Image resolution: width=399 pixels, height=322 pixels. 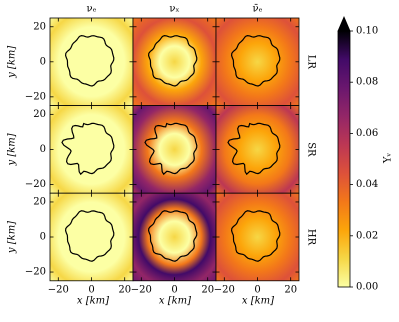 What do you see at coordinates (367, 184) in the screenshot?
I see `colorbar-tick-label: 0.04` at bounding box center [367, 184].